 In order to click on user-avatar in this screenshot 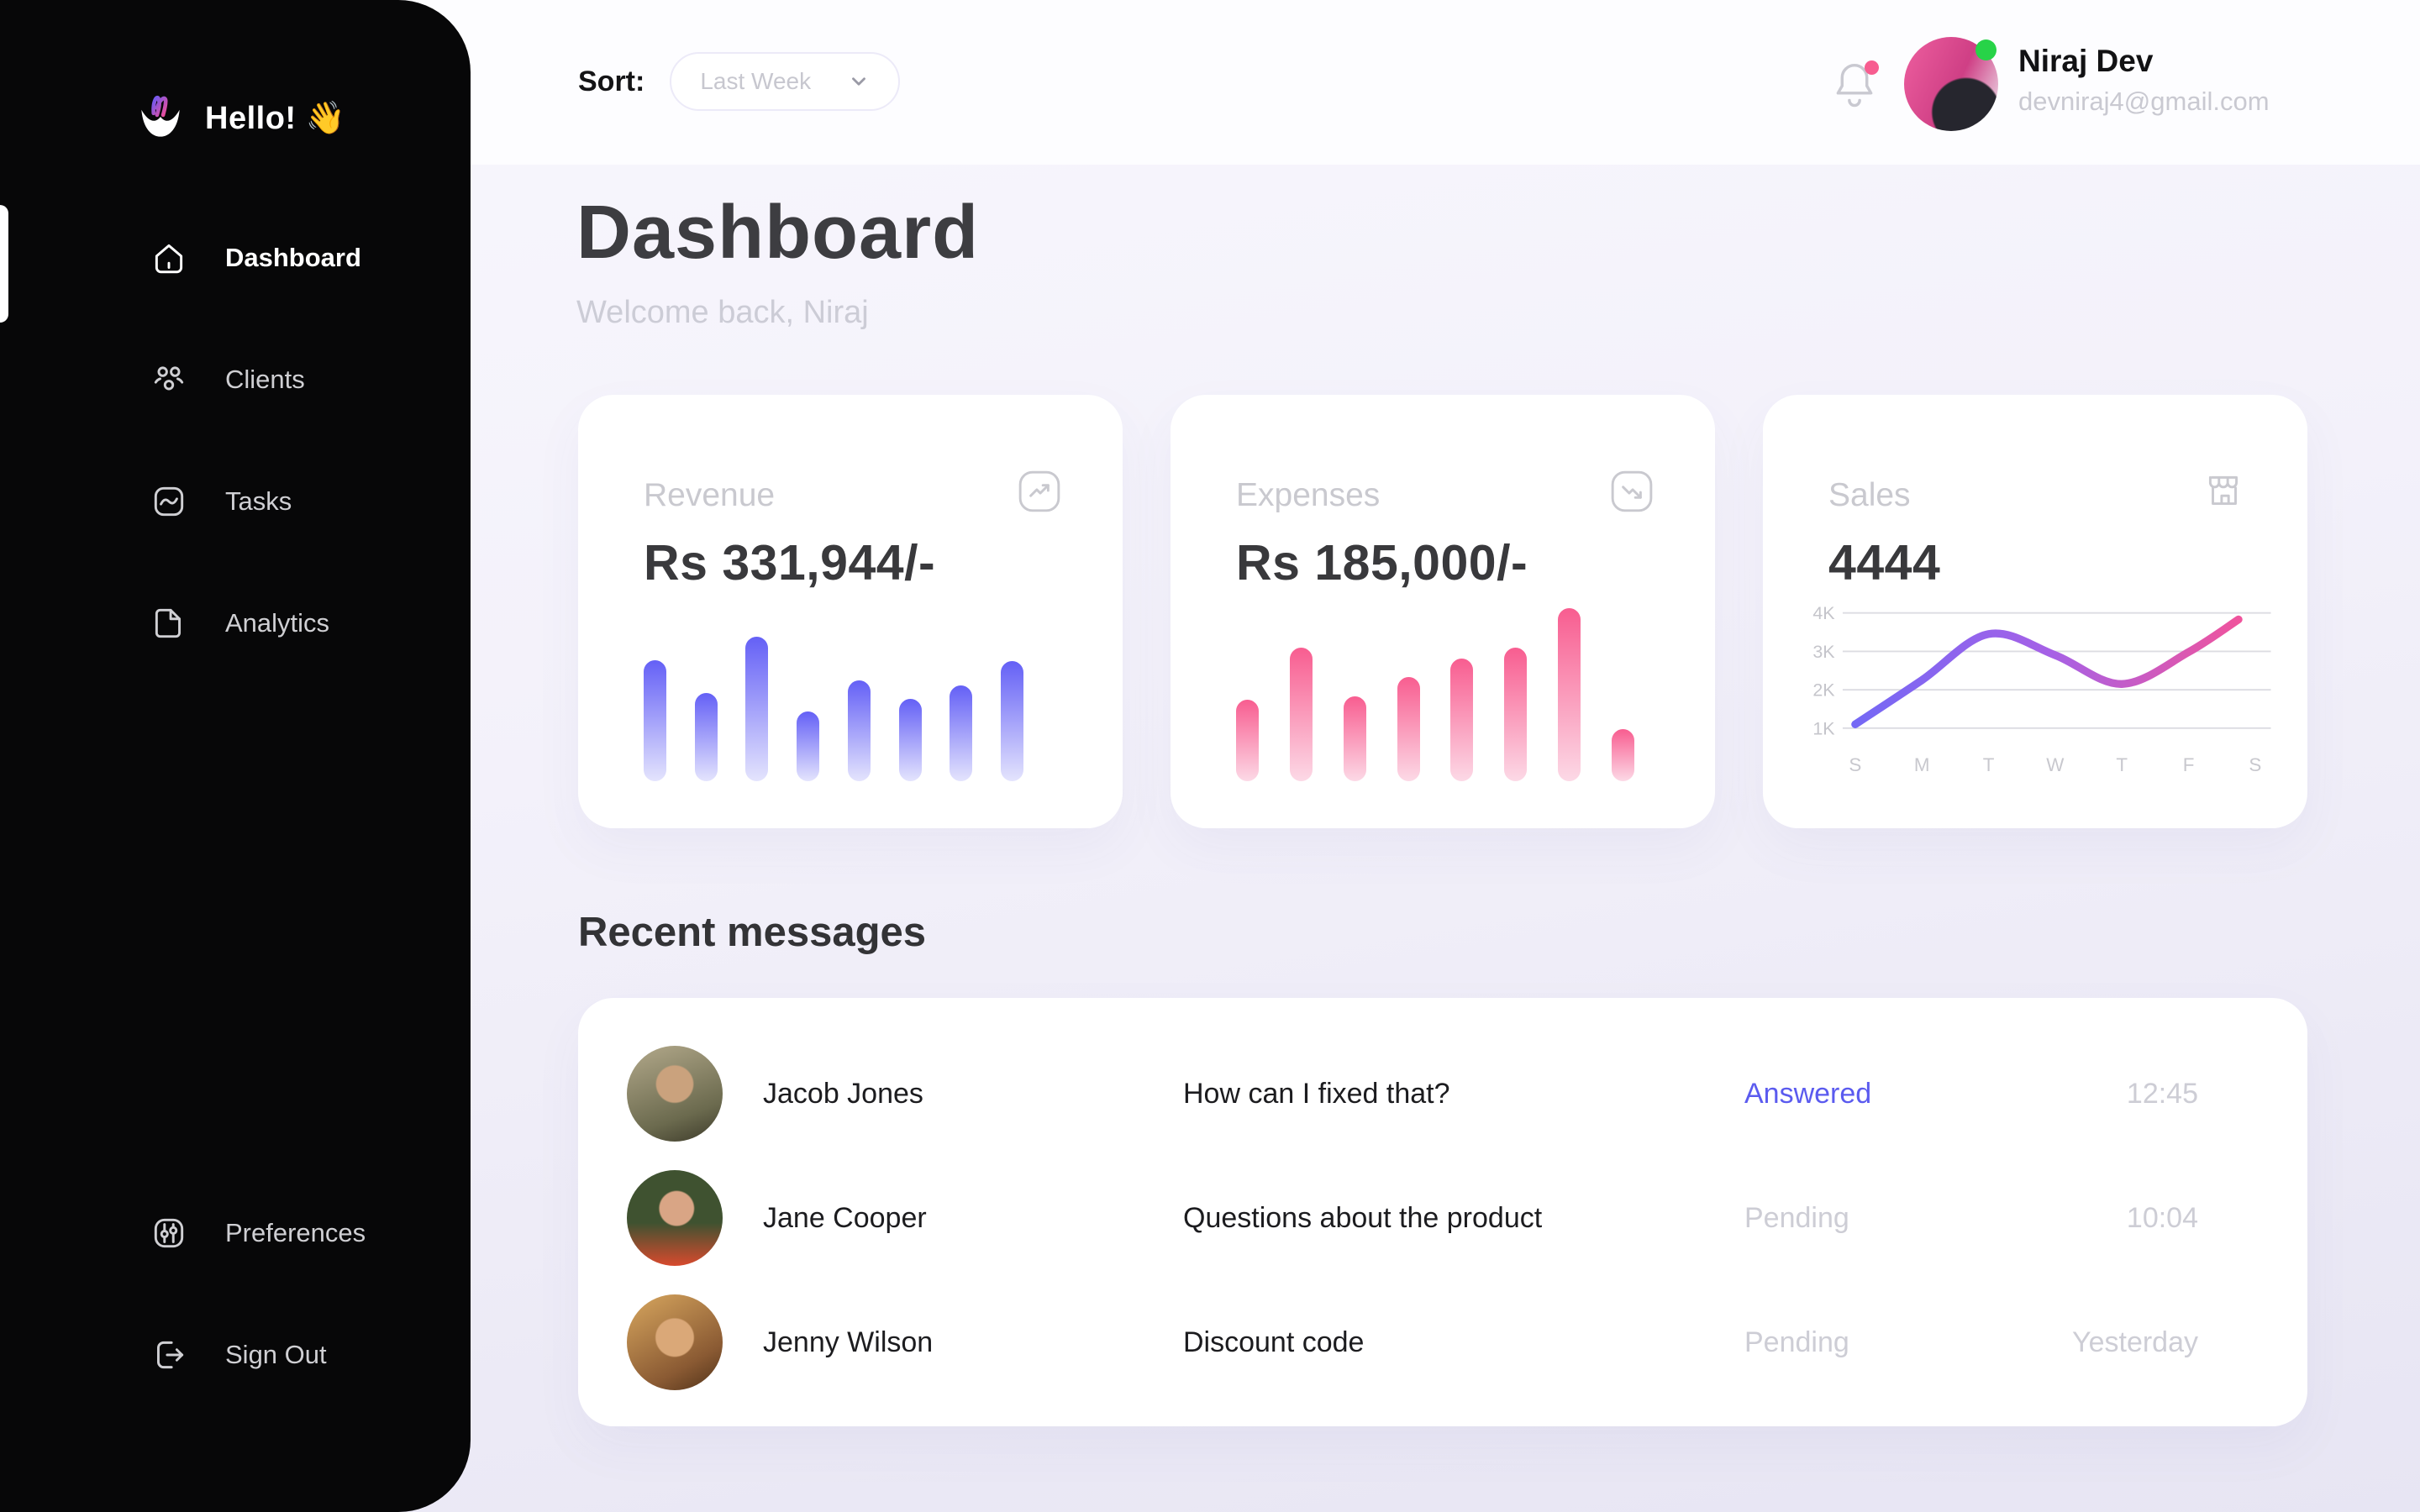, I will do `click(1951, 84)`.